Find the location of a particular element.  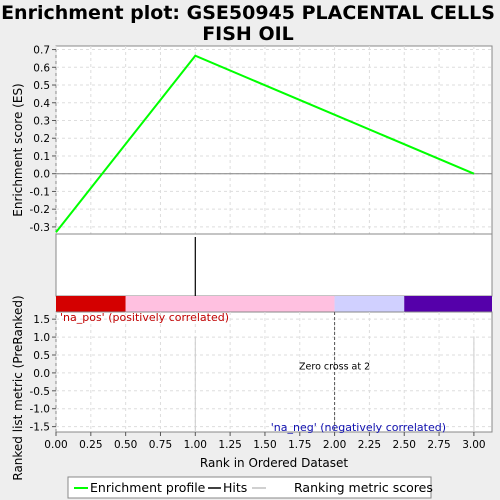

es-y-tick-label: 0.1 is located at coordinates (41, 157).